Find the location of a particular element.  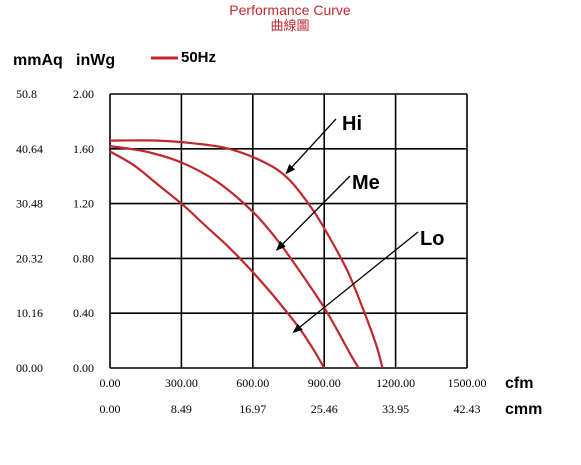

x-tick-label-cmm: 42.43 is located at coordinates (467, 409).